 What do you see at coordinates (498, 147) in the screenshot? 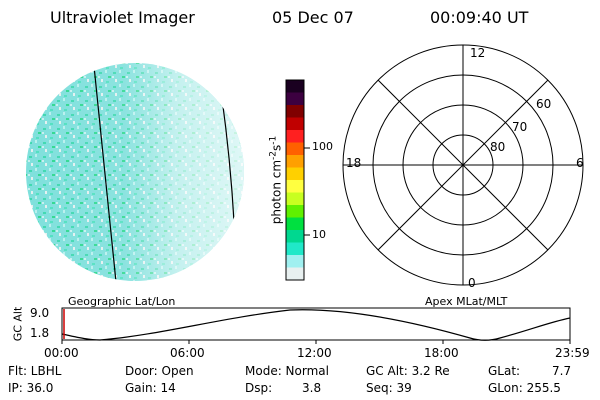
I see `lat-label-80: 80` at bounding box center [498, 147].